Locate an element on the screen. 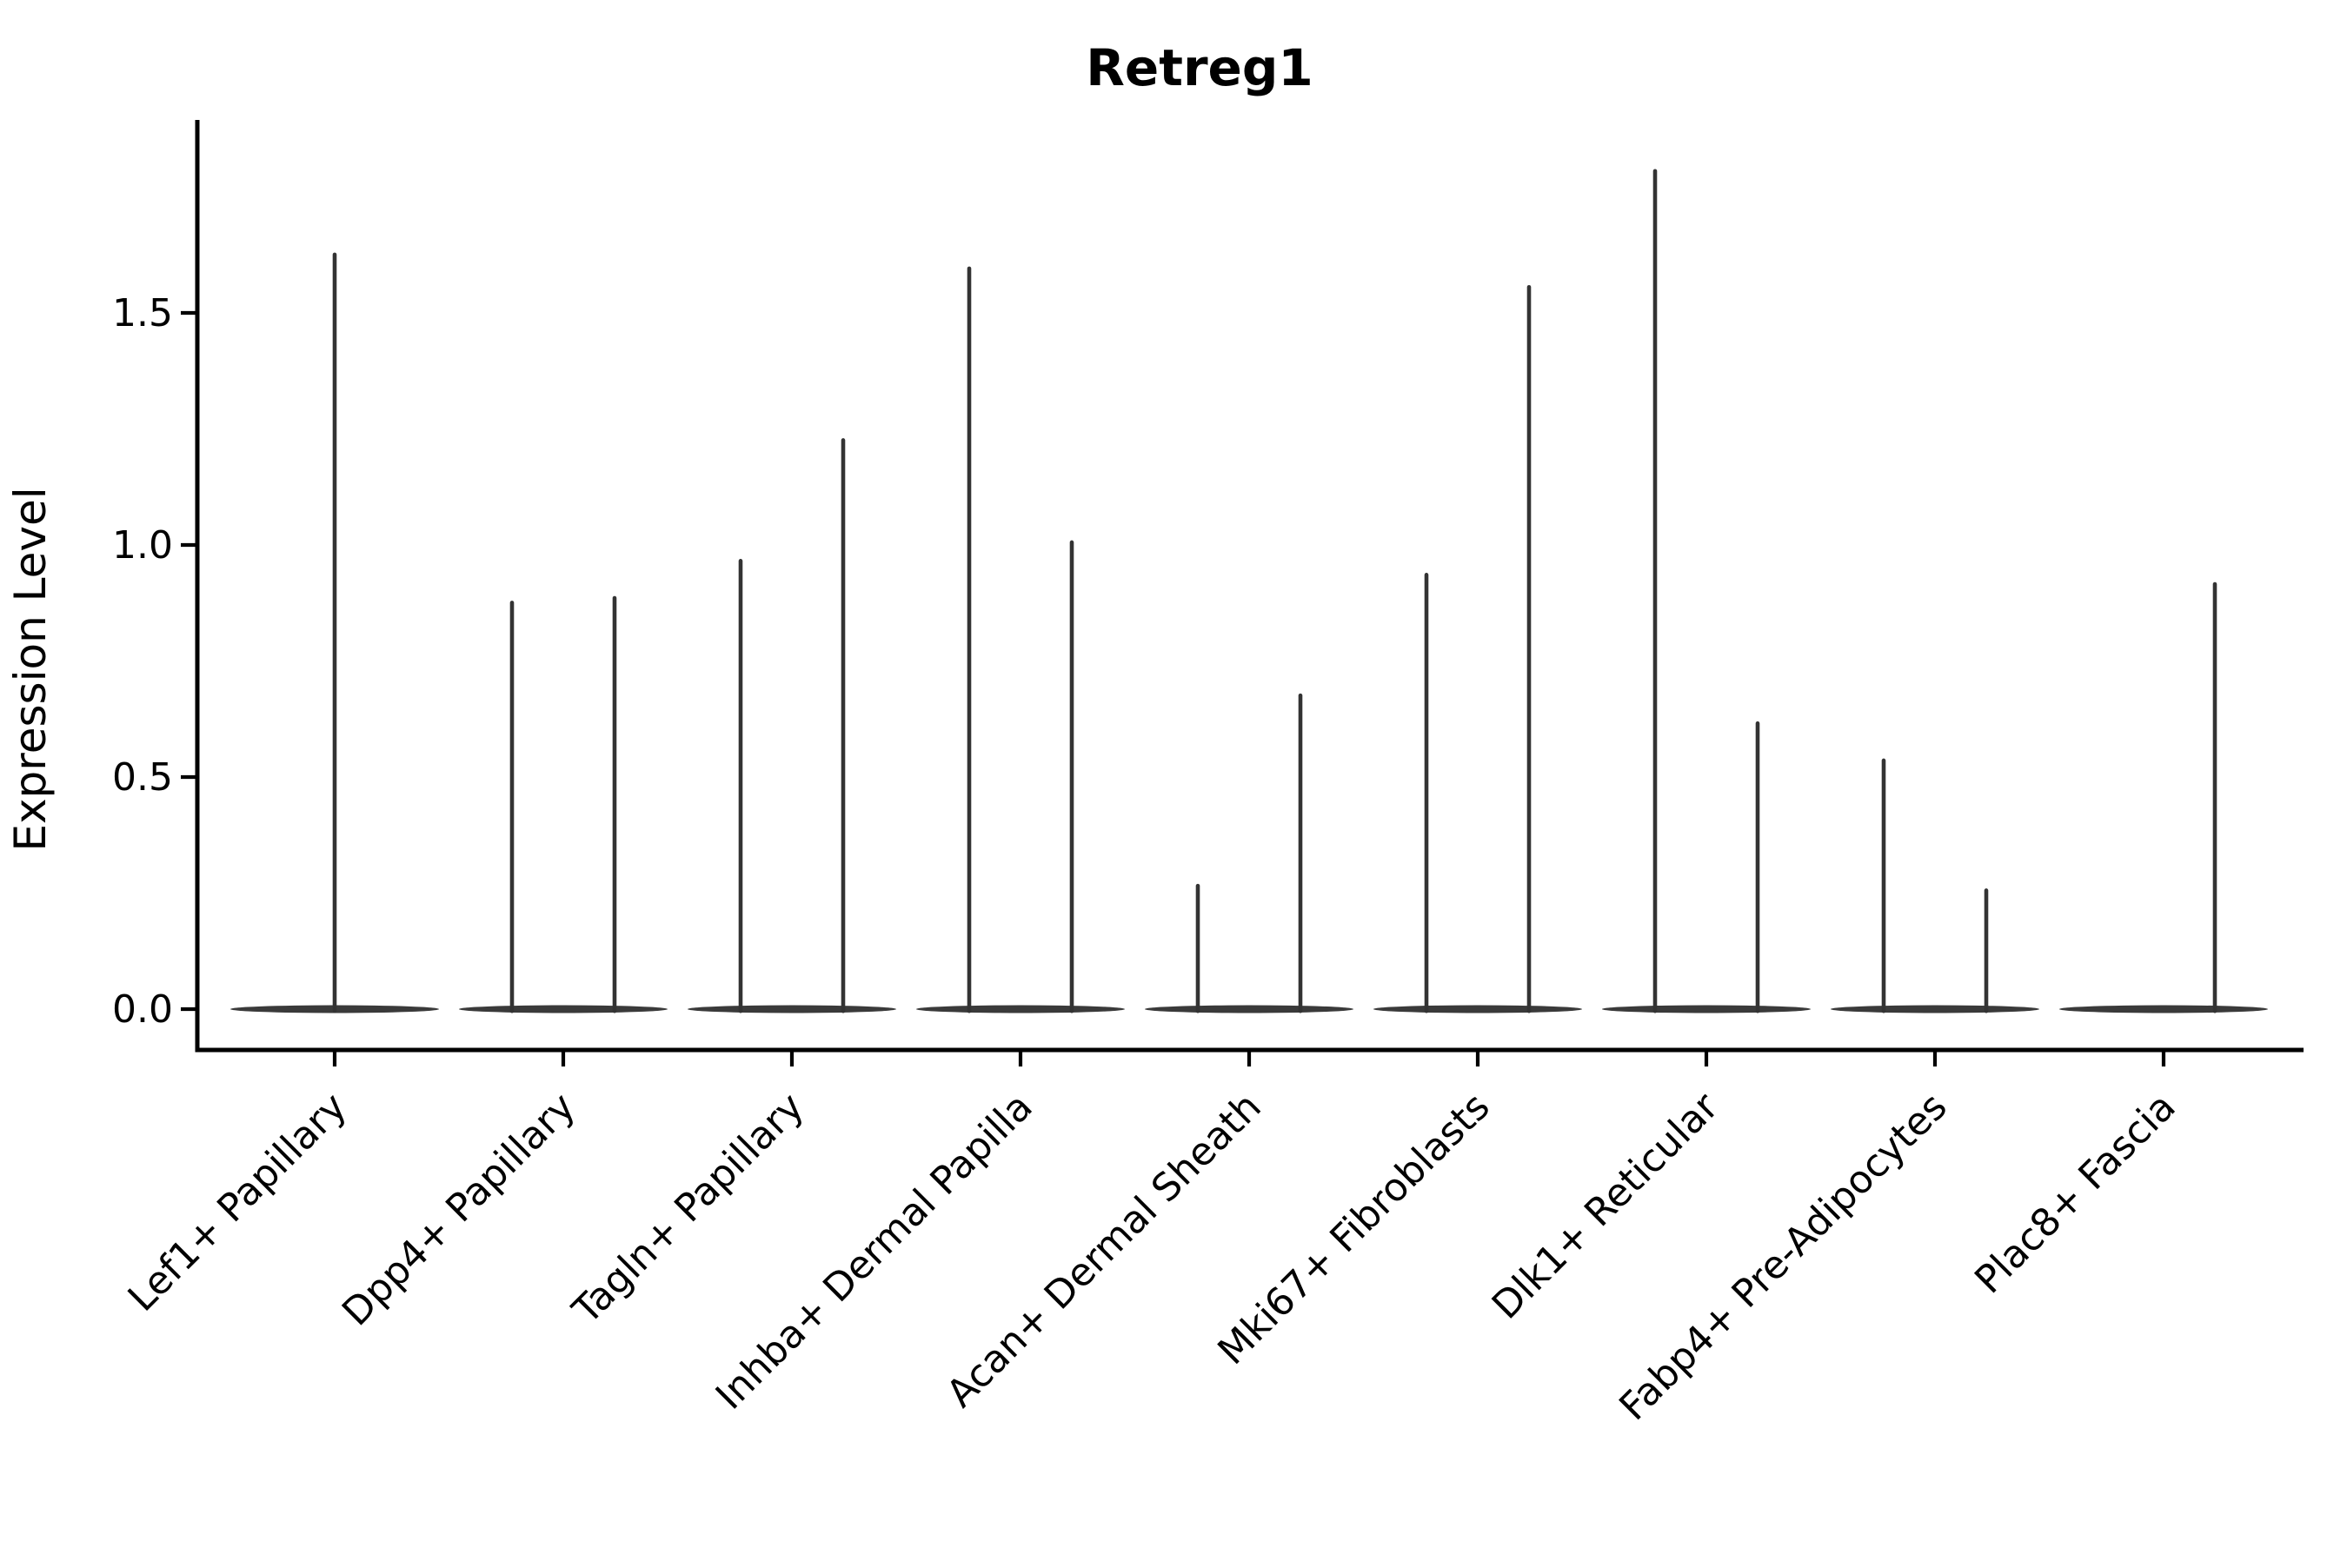 This screenshot has width=2347, height=1568. plot-title: Retreg1 is located at coordinates (1200, 67).